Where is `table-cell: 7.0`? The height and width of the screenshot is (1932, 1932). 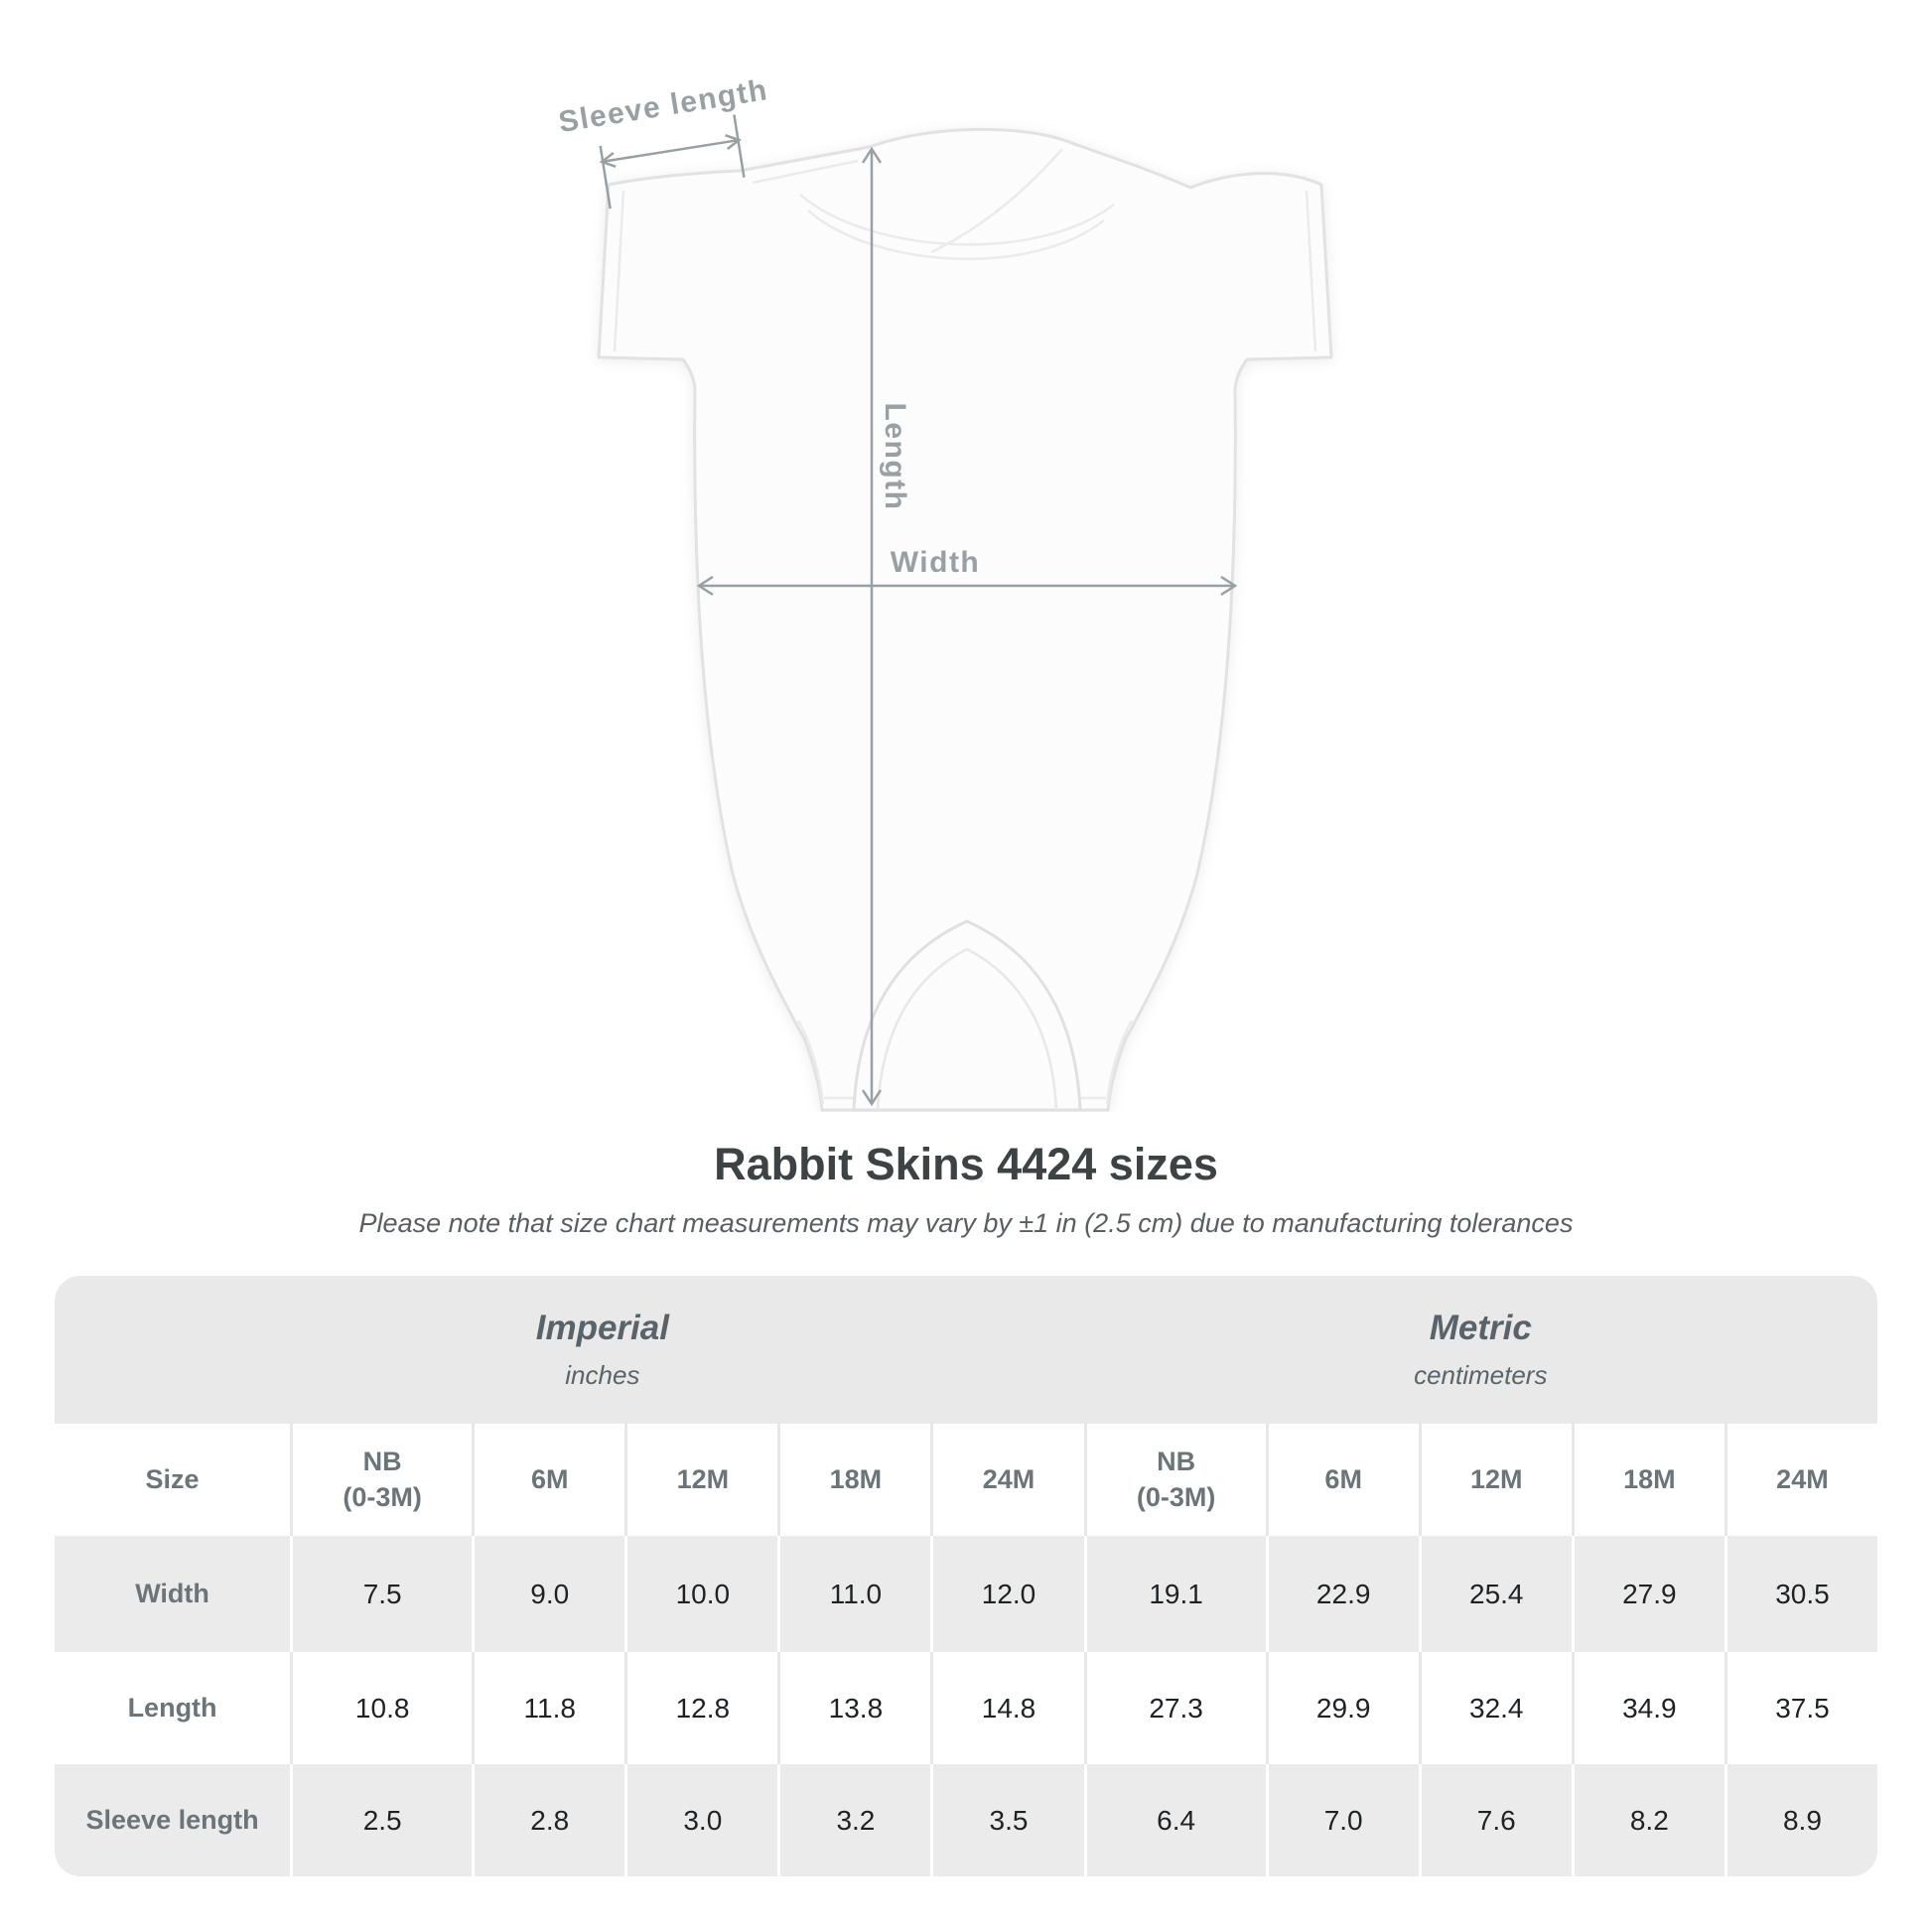 table-cell: 7.0 is located at coordinates (1342, 1820).